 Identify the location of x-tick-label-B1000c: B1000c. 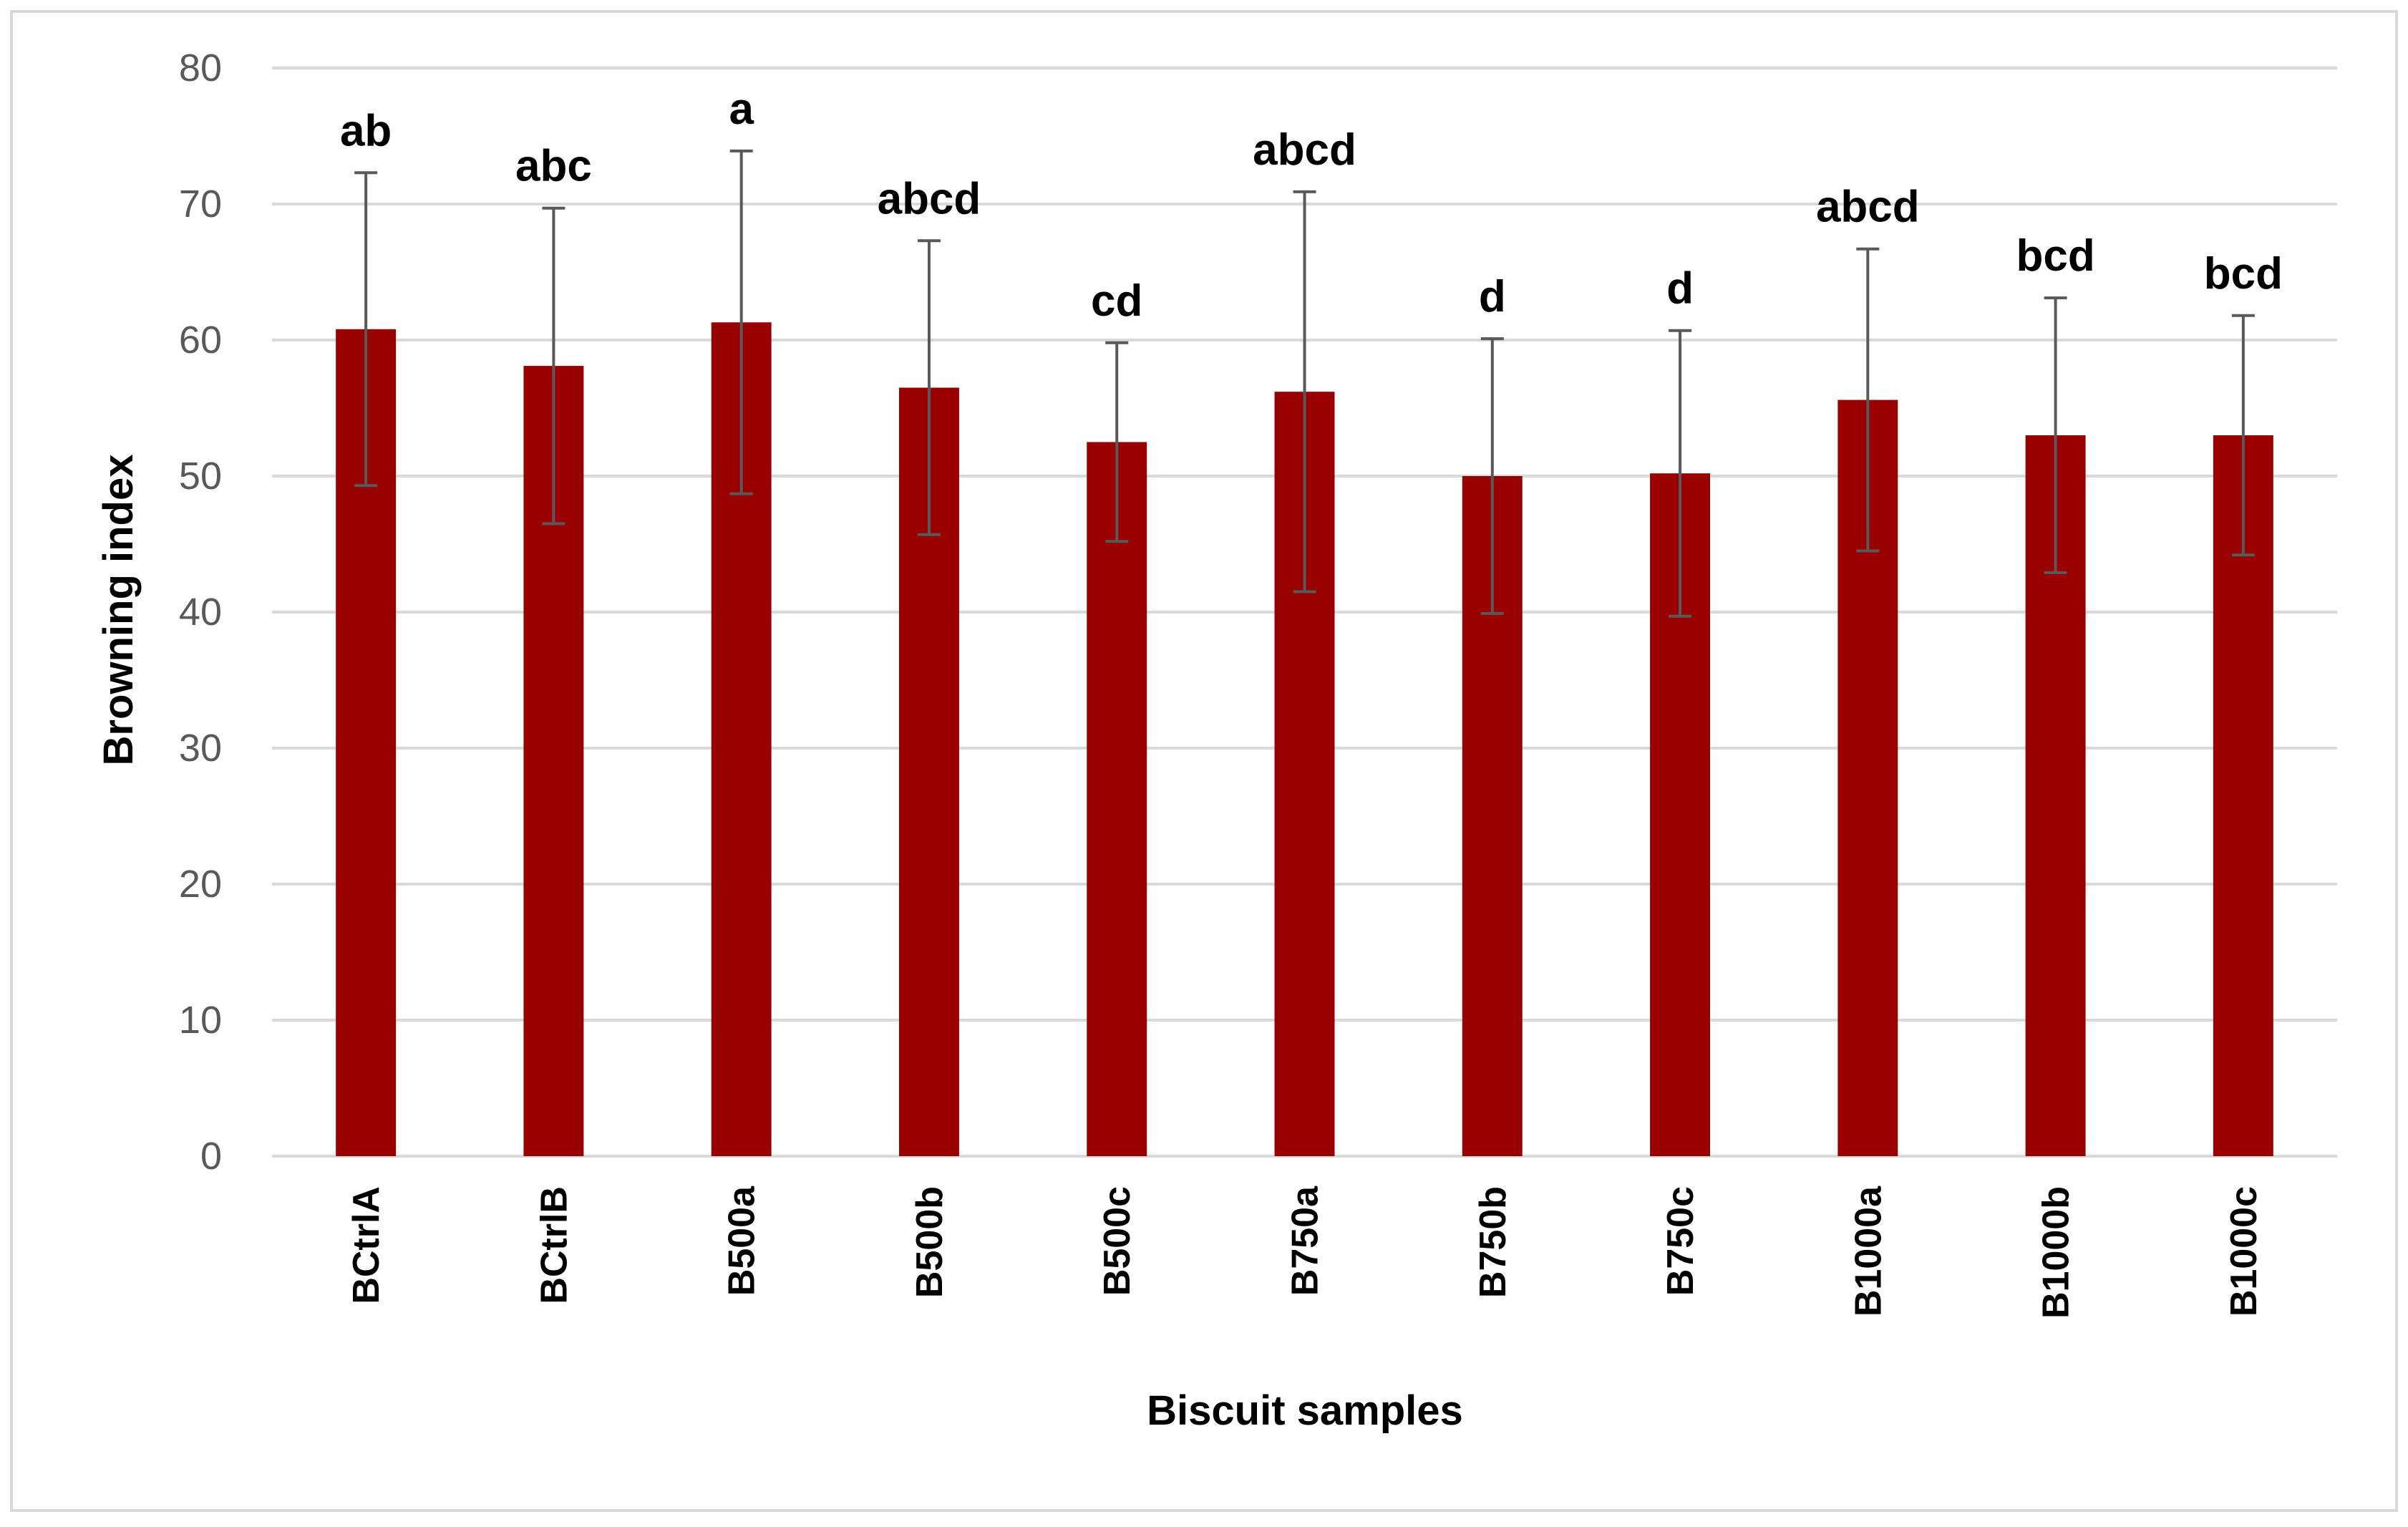
(2244, 1251).